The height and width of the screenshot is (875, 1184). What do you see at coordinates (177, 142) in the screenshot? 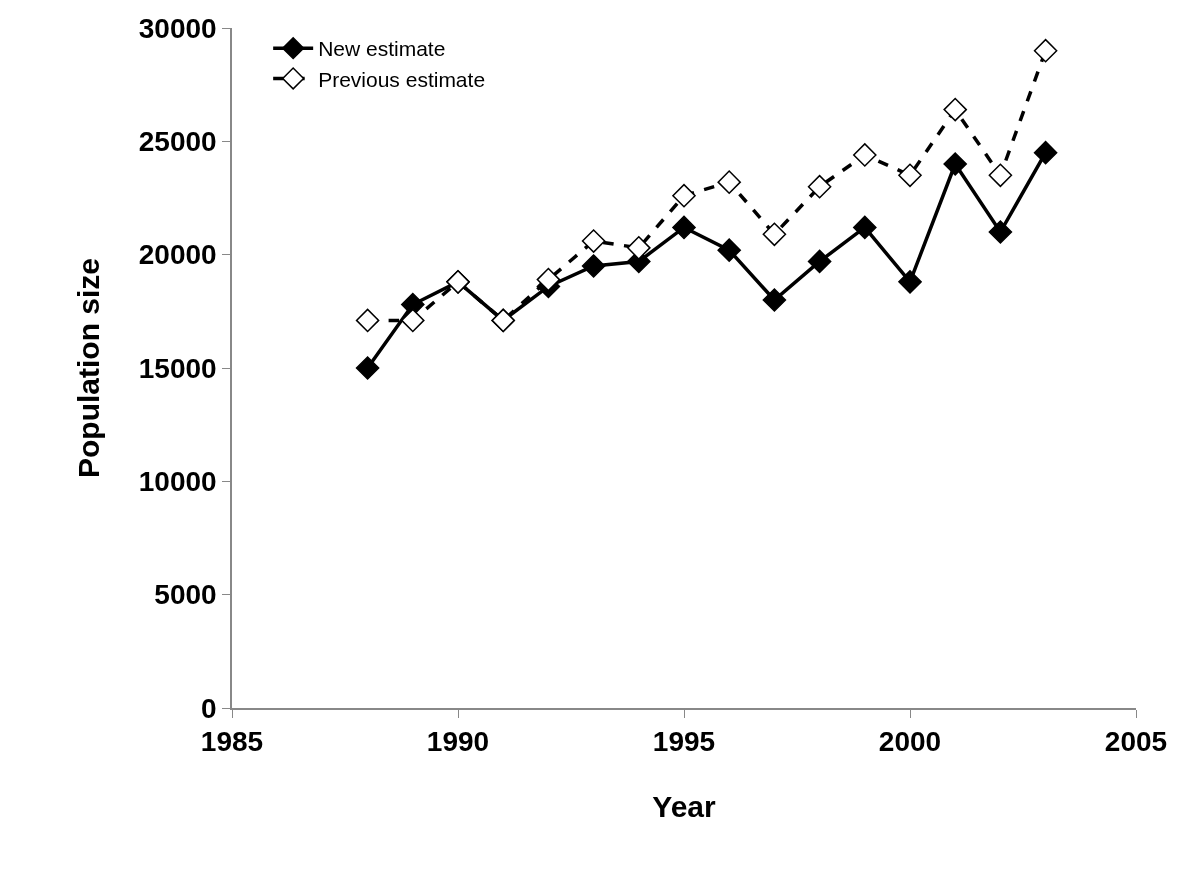
I see `y-tick-label: 25000` at bounding box center [177, 142].